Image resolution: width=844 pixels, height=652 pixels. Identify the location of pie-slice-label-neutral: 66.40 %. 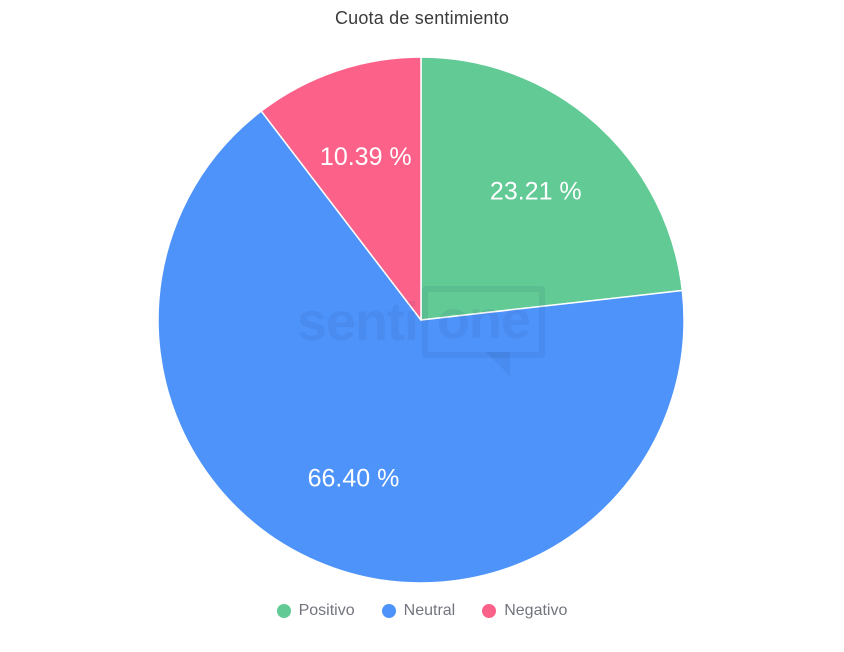
(354, 479).